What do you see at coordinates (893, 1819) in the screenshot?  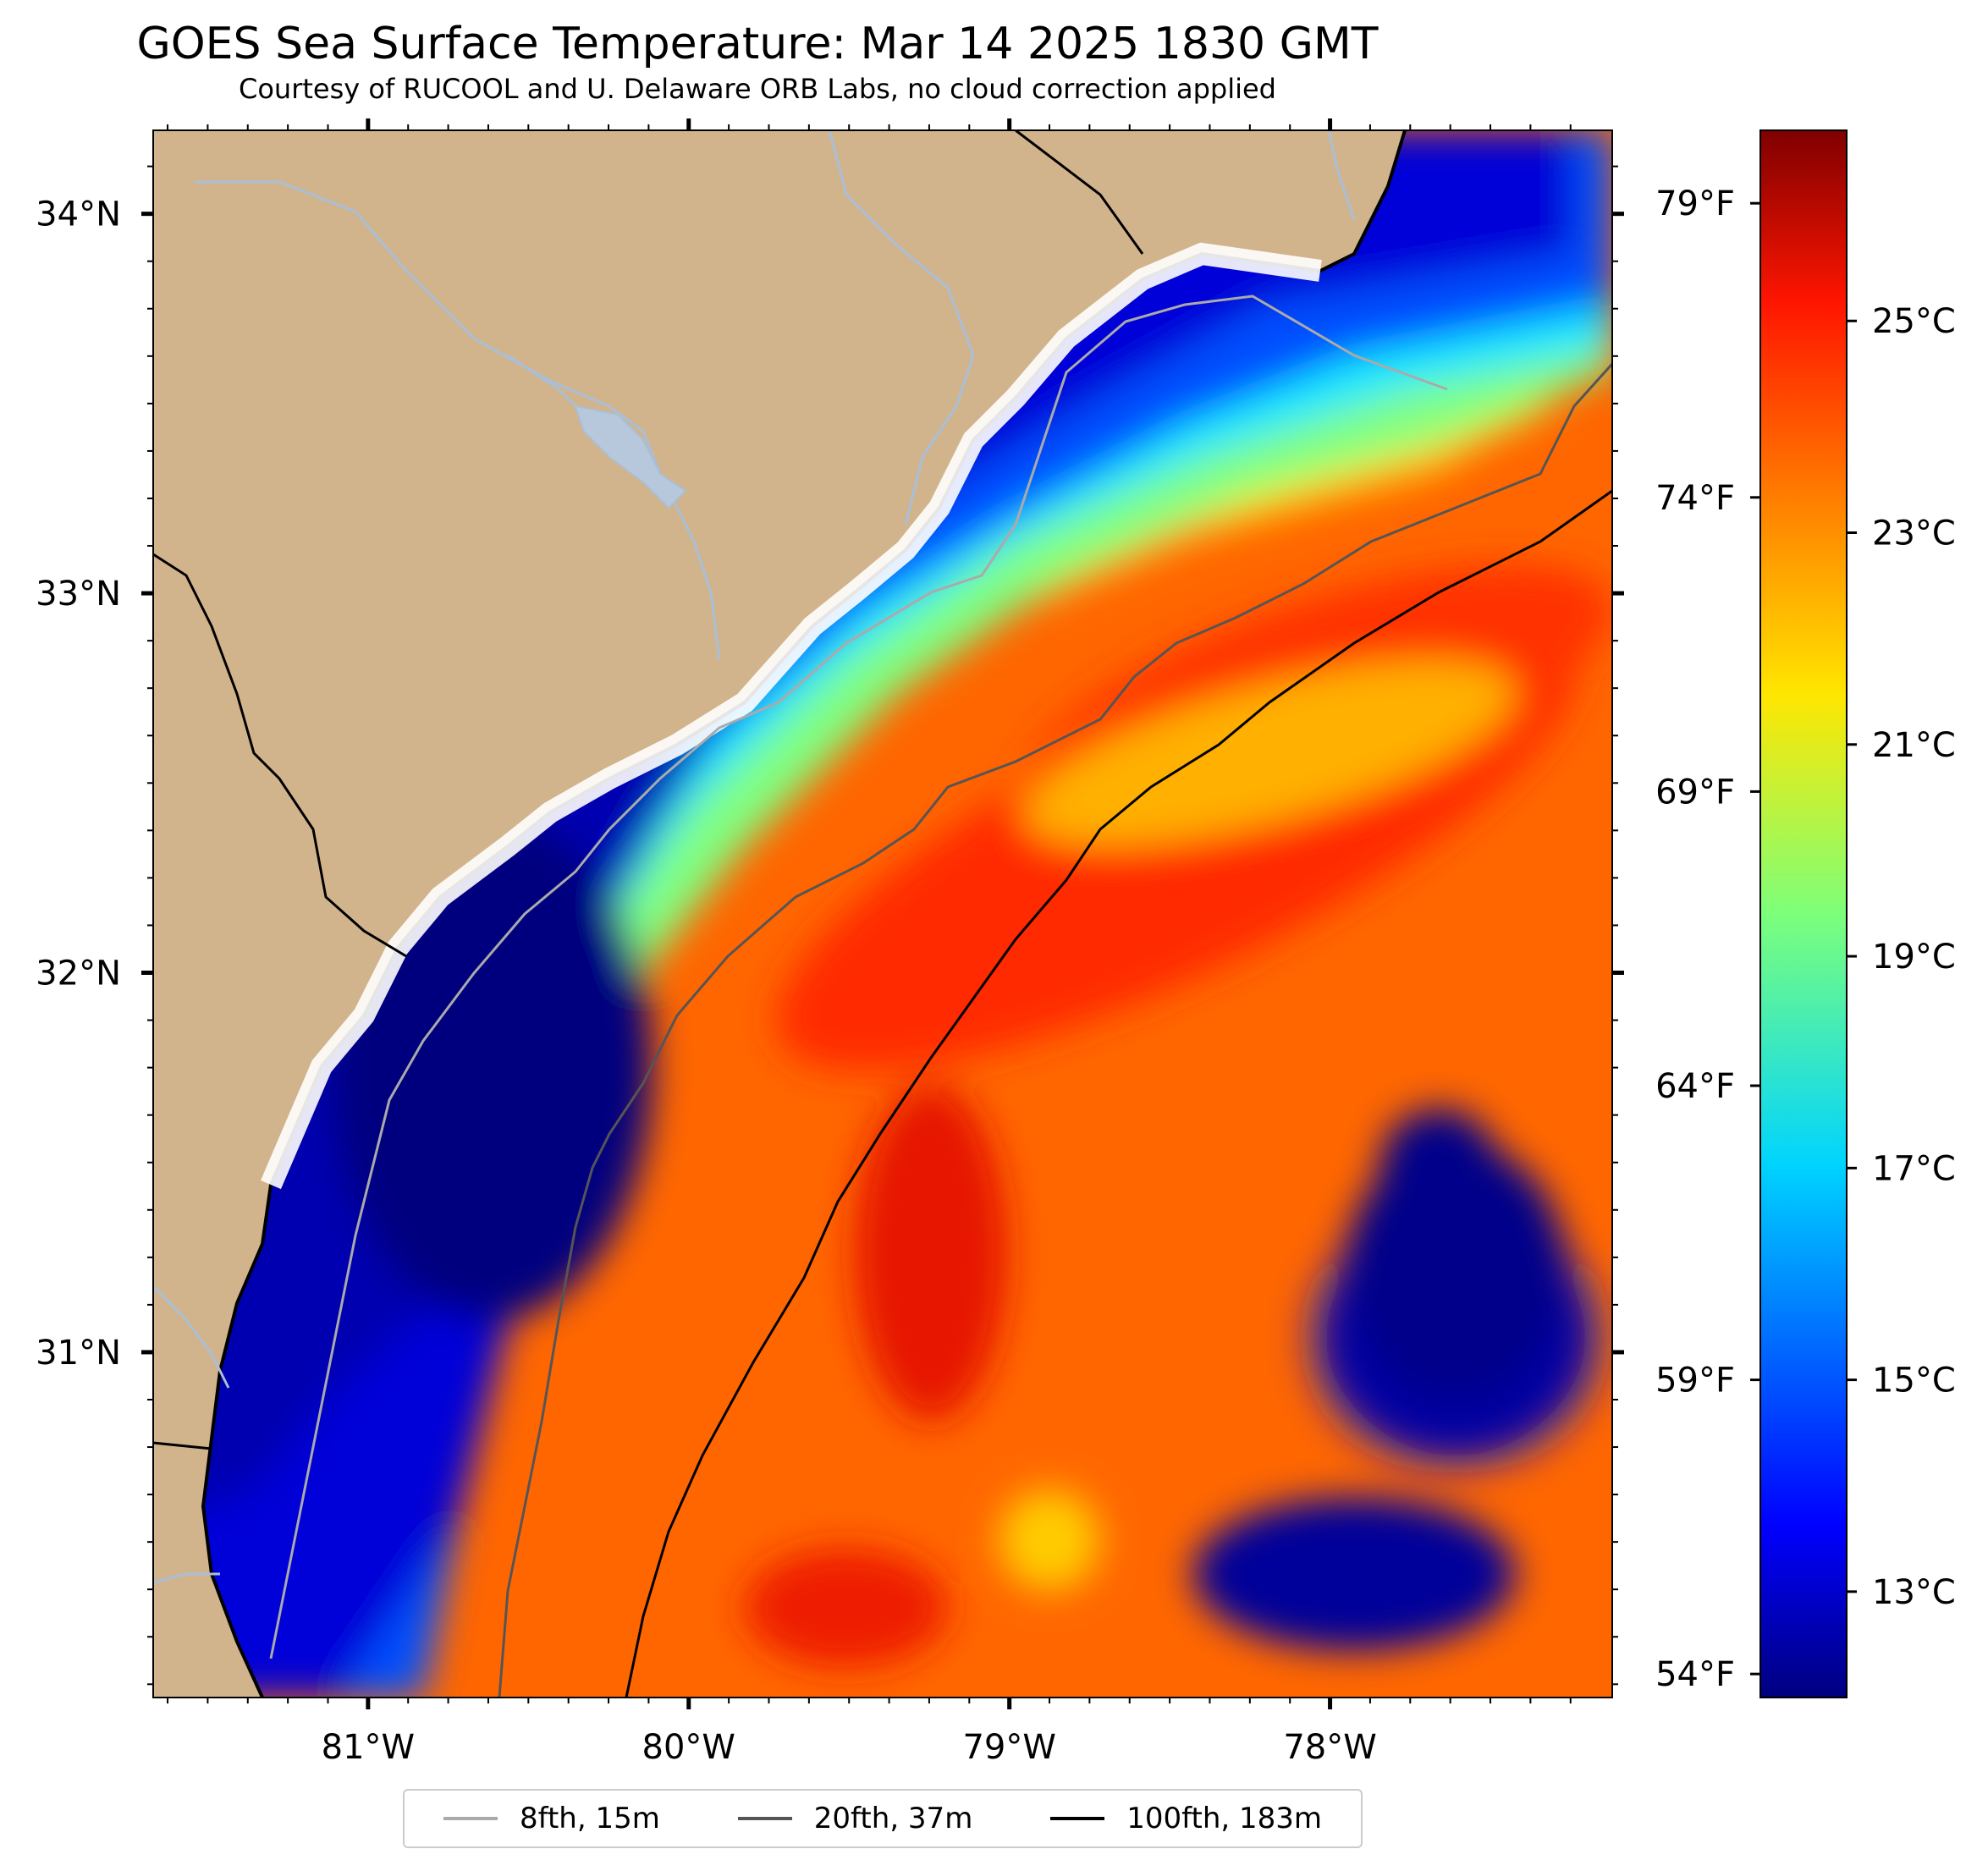 I see `legend-label: 20fth, 37m` at bounding box center [893, 1819].